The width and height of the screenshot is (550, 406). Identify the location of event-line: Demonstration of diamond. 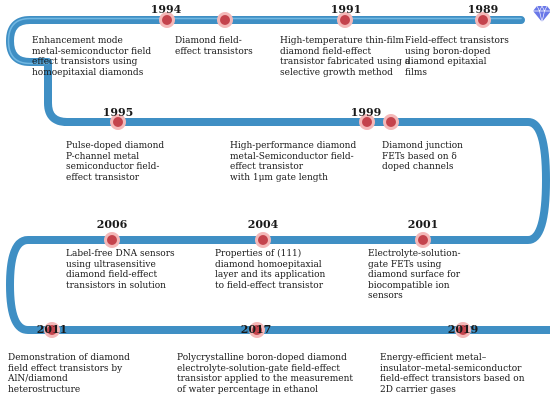
(69, 358).